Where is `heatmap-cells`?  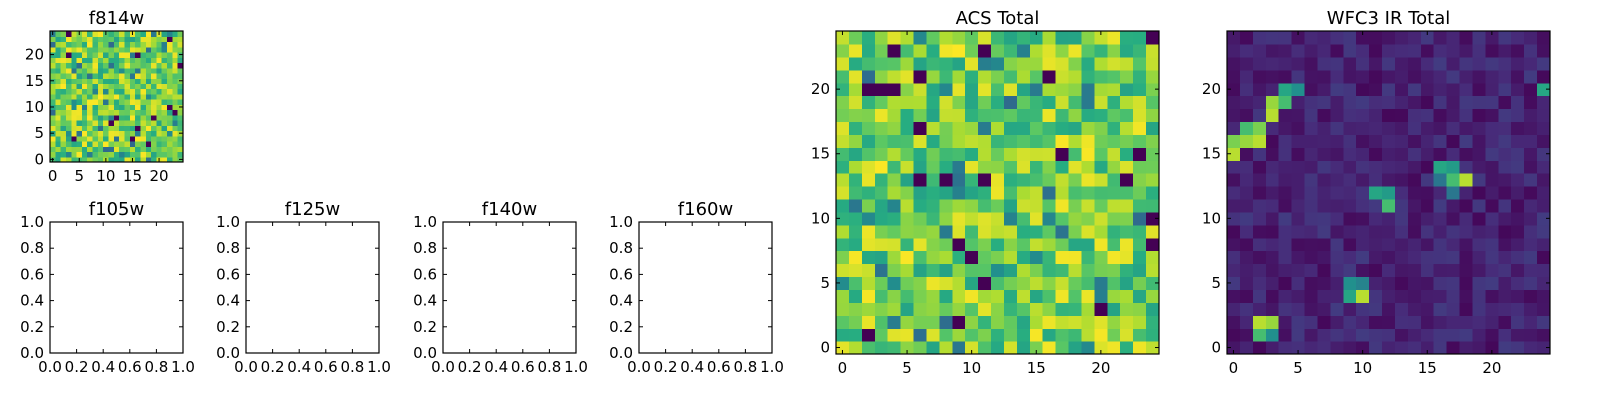
heatmap-cells is located at coordinates (117, 97).